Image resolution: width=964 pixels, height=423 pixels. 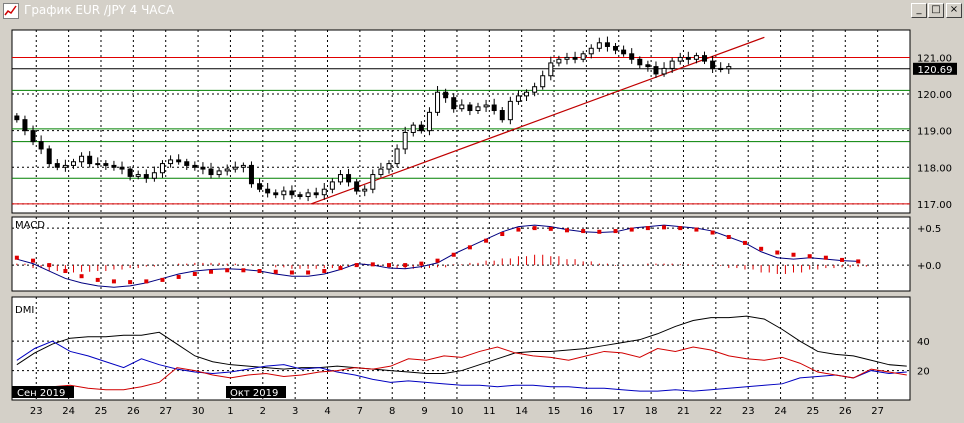 What do you see at coordinates (683, 411) in the screenshot?
I see `date-tick-label: 21` at bounding box center [683, 411].